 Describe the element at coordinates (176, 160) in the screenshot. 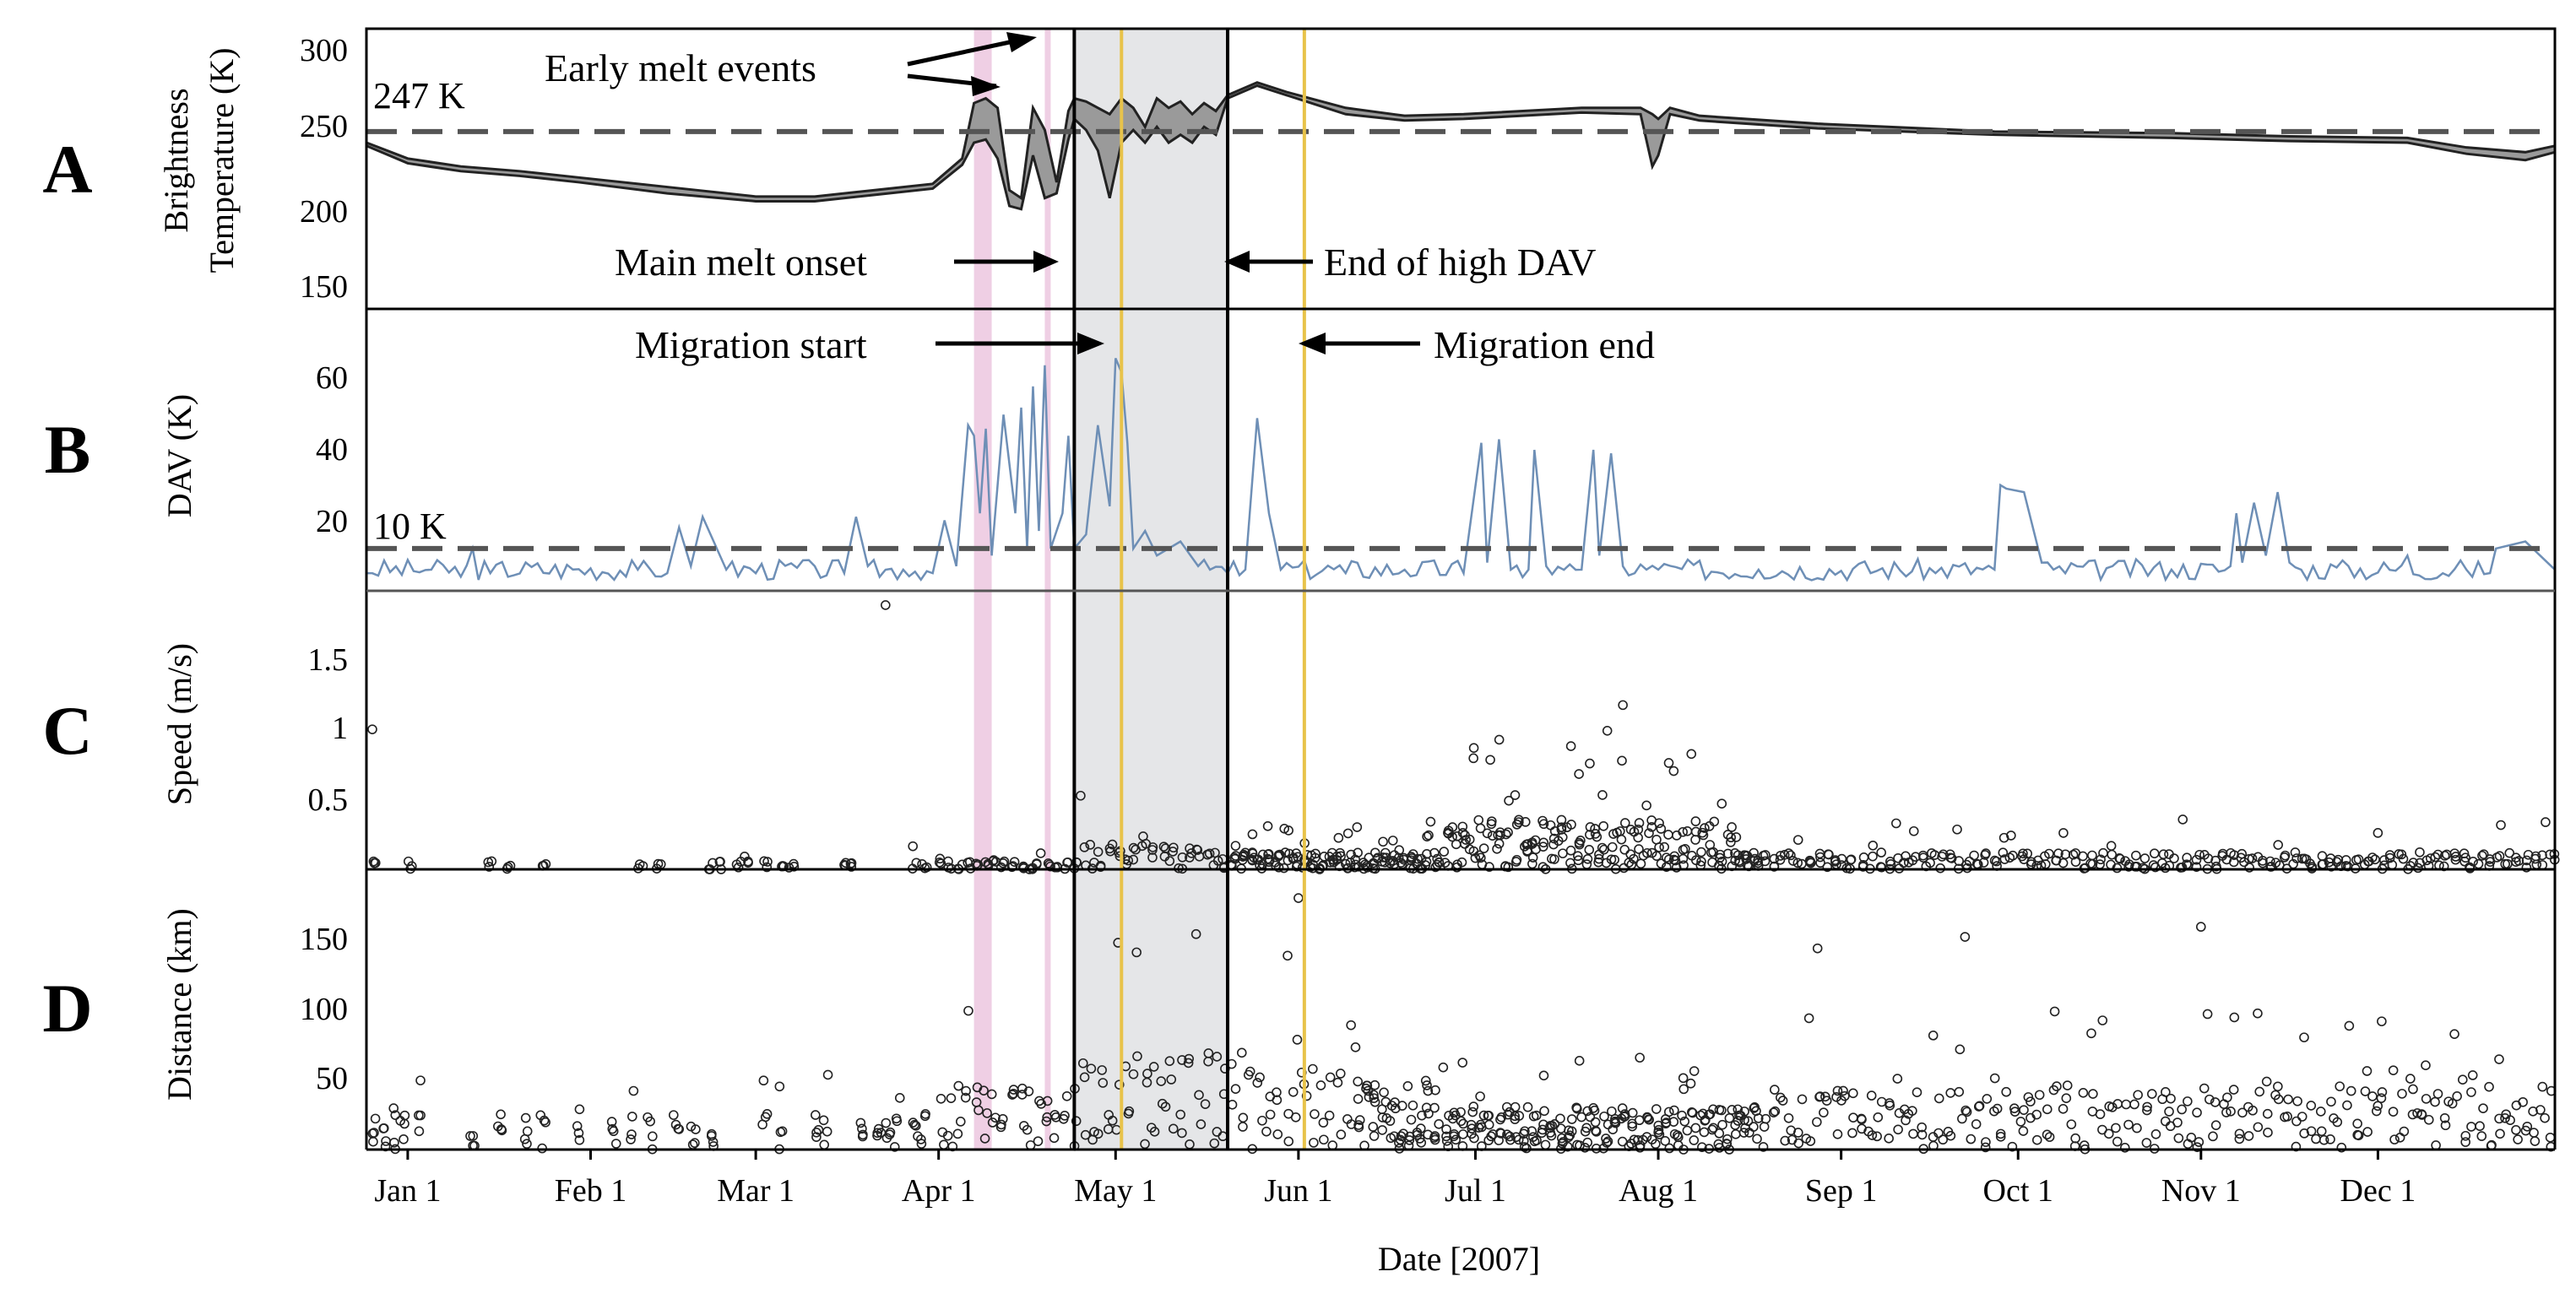

I see `panel-a-ylabel-line1: Brightness` at that location.